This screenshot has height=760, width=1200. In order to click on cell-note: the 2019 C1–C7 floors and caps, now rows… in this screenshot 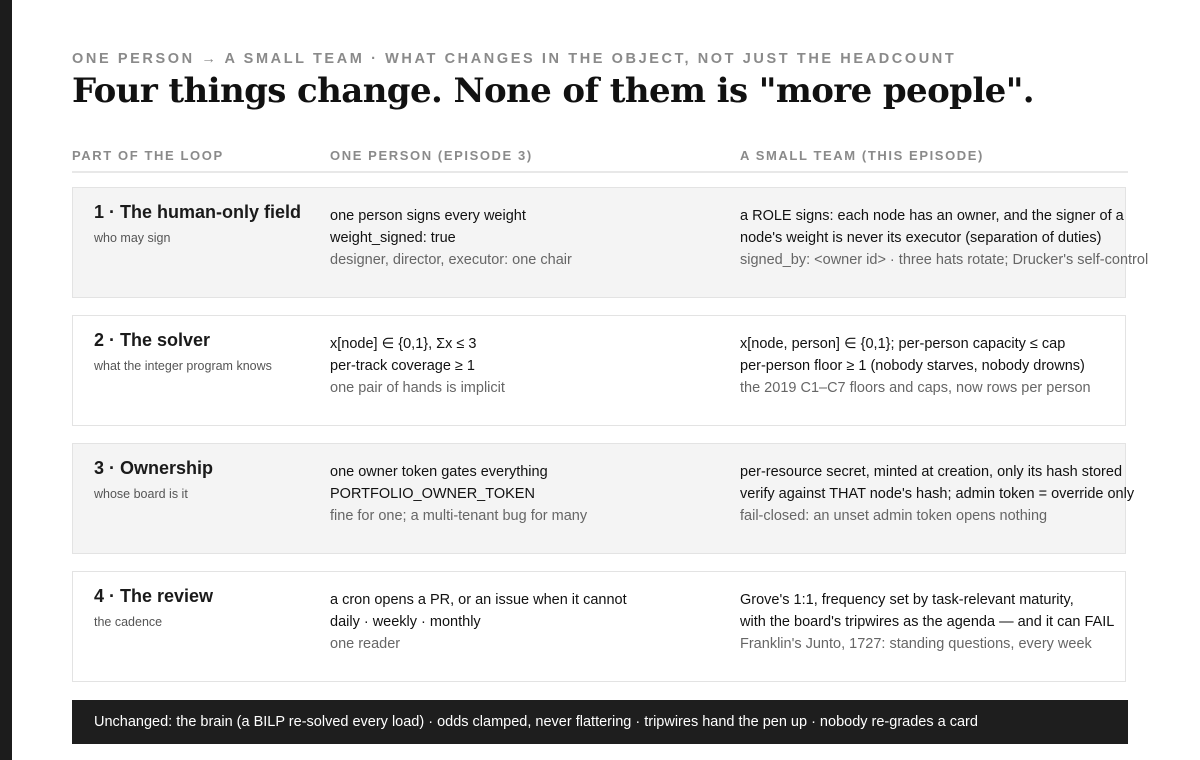, I will do `click(915, 388)`.